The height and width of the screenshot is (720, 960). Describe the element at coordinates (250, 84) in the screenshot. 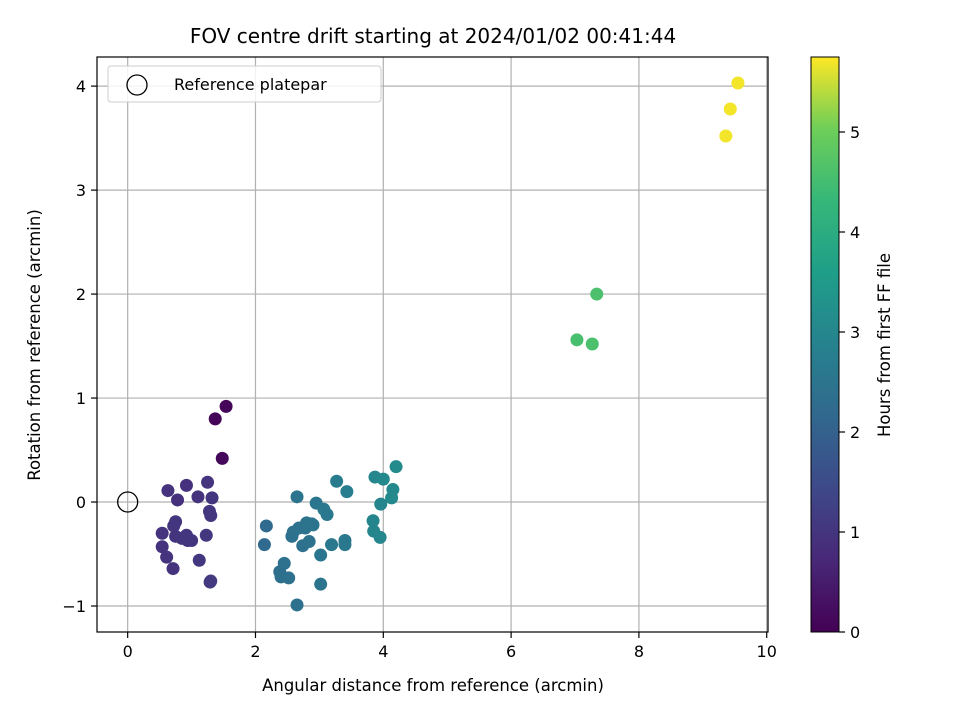

I see `legend-label: Reference platepar` at that location.